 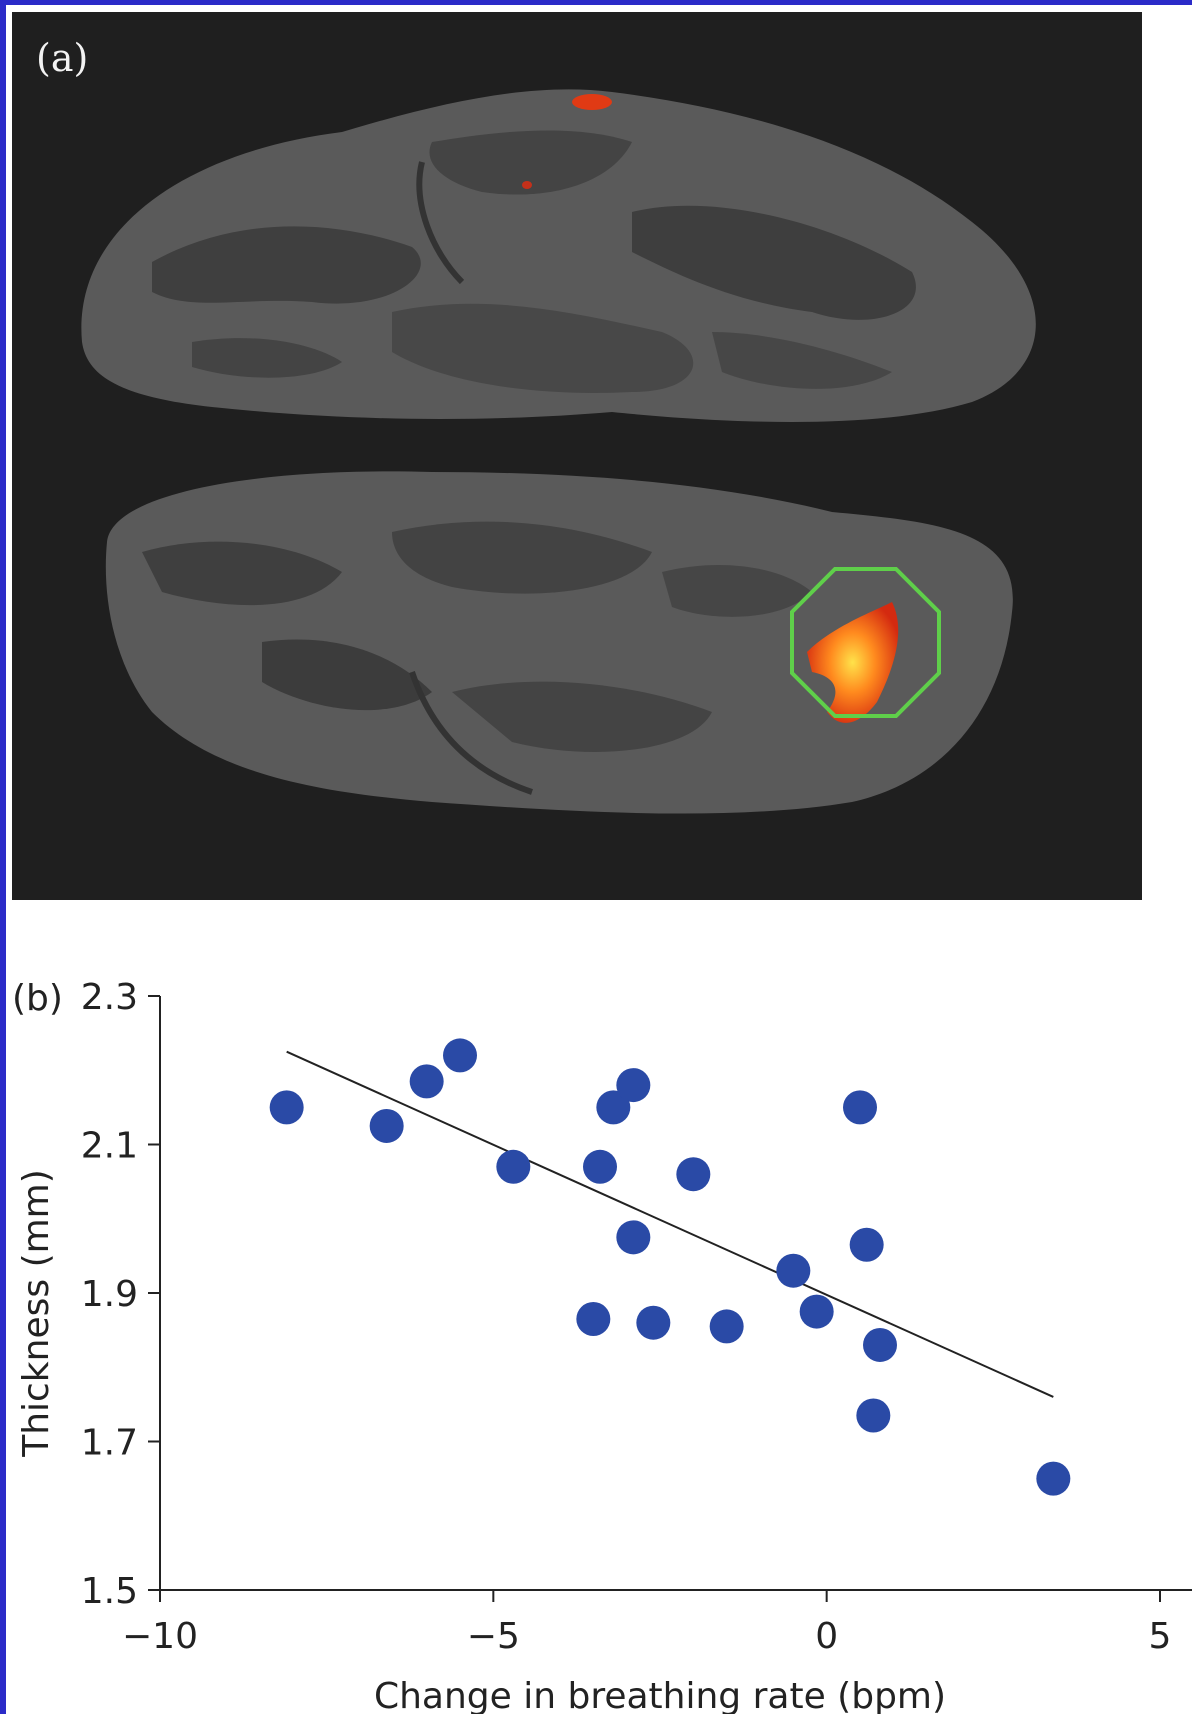 I want to click on panel-a-label: (a), so click(x=62, y=58).